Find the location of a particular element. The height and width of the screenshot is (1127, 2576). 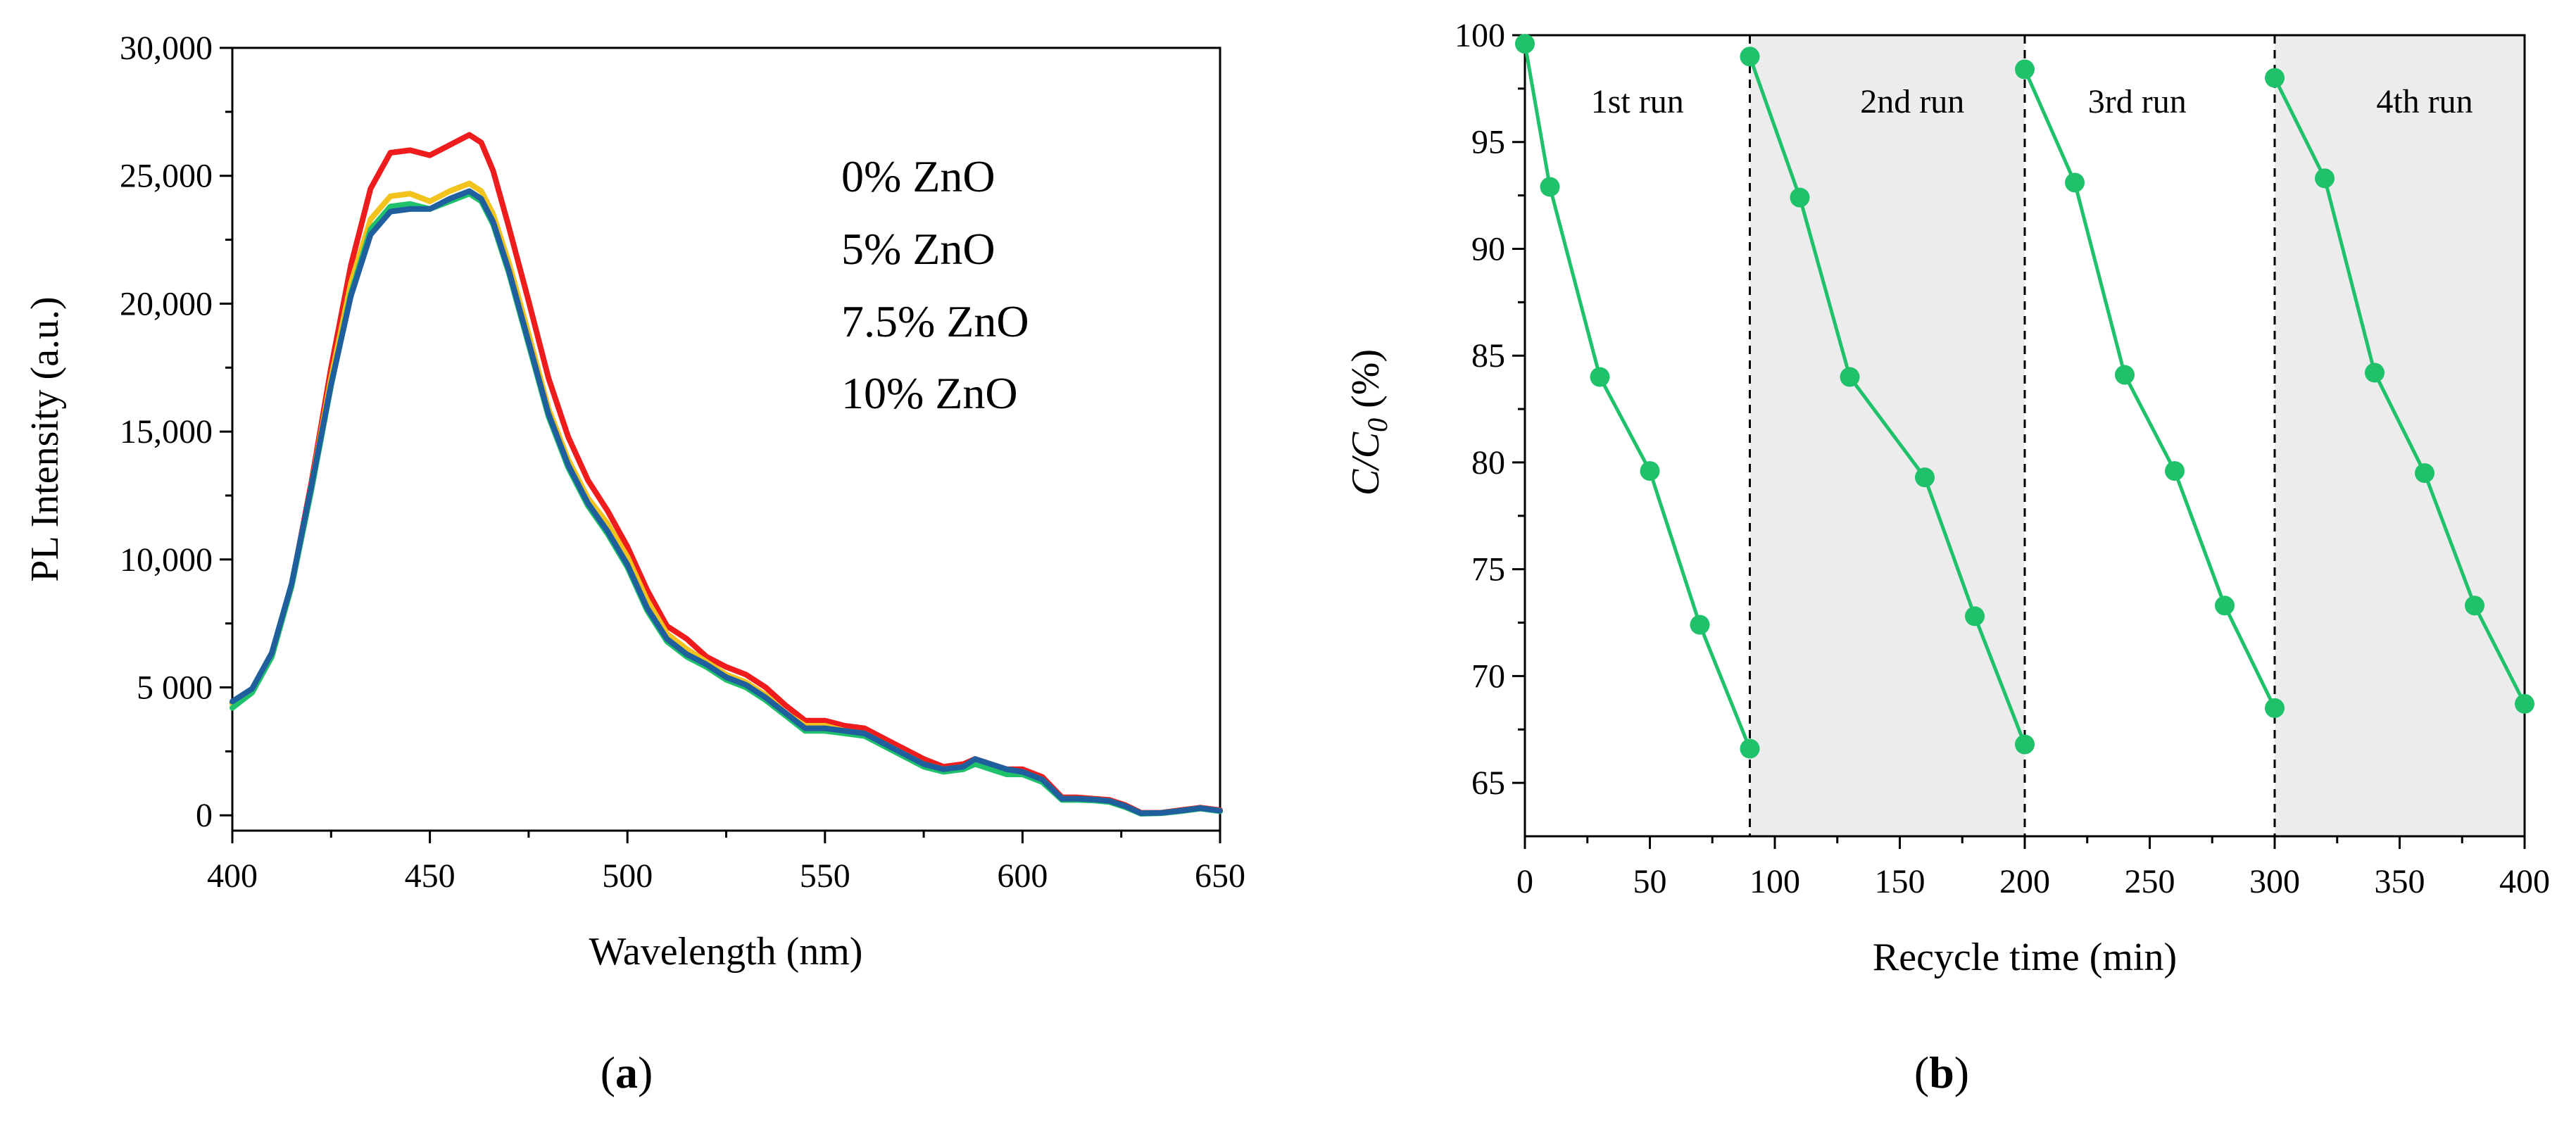

a-y-tick-label: 5 000 is located at coordinates (175, 687).